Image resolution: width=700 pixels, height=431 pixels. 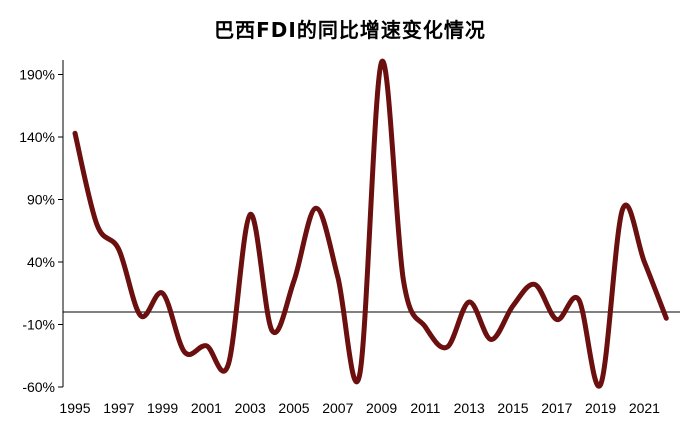 What do you see at coordinates (37, 75) in the screenshot?
I see `y-tick-label: 190%` at bounding box center [37, 75].